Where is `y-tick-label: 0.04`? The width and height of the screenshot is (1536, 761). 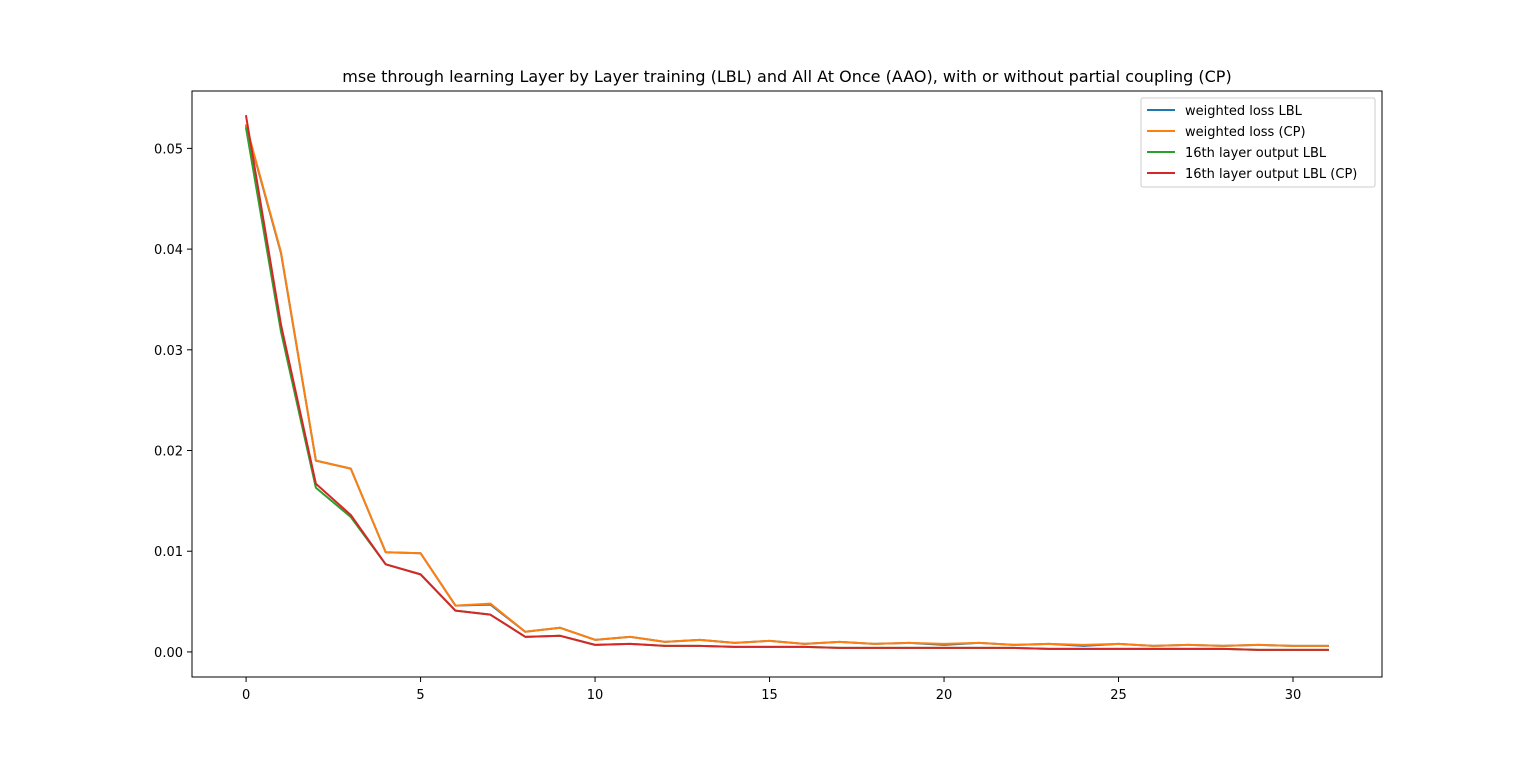 y-tick-label: 0.04 is located at coordinates (168, 250).